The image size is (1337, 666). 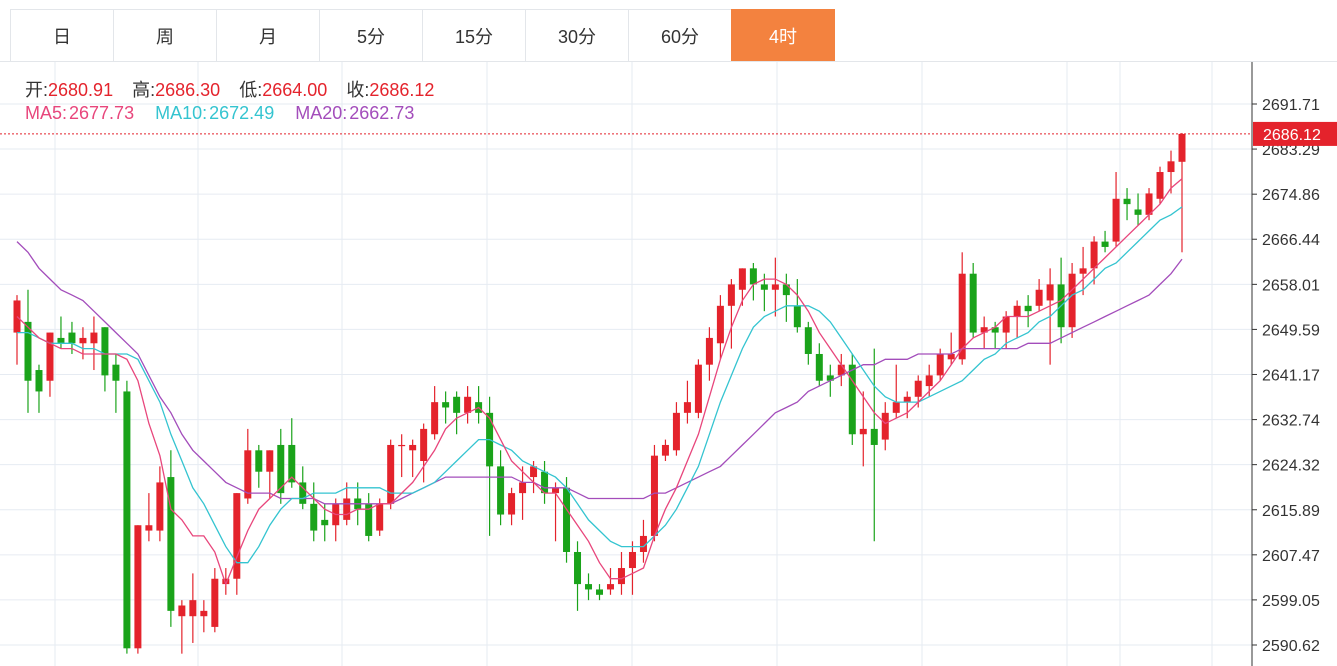 What do you see at coordinates (295, 90) in the screenshot?
I see `low-value: 2664.00` at bounding box center [295, 90].